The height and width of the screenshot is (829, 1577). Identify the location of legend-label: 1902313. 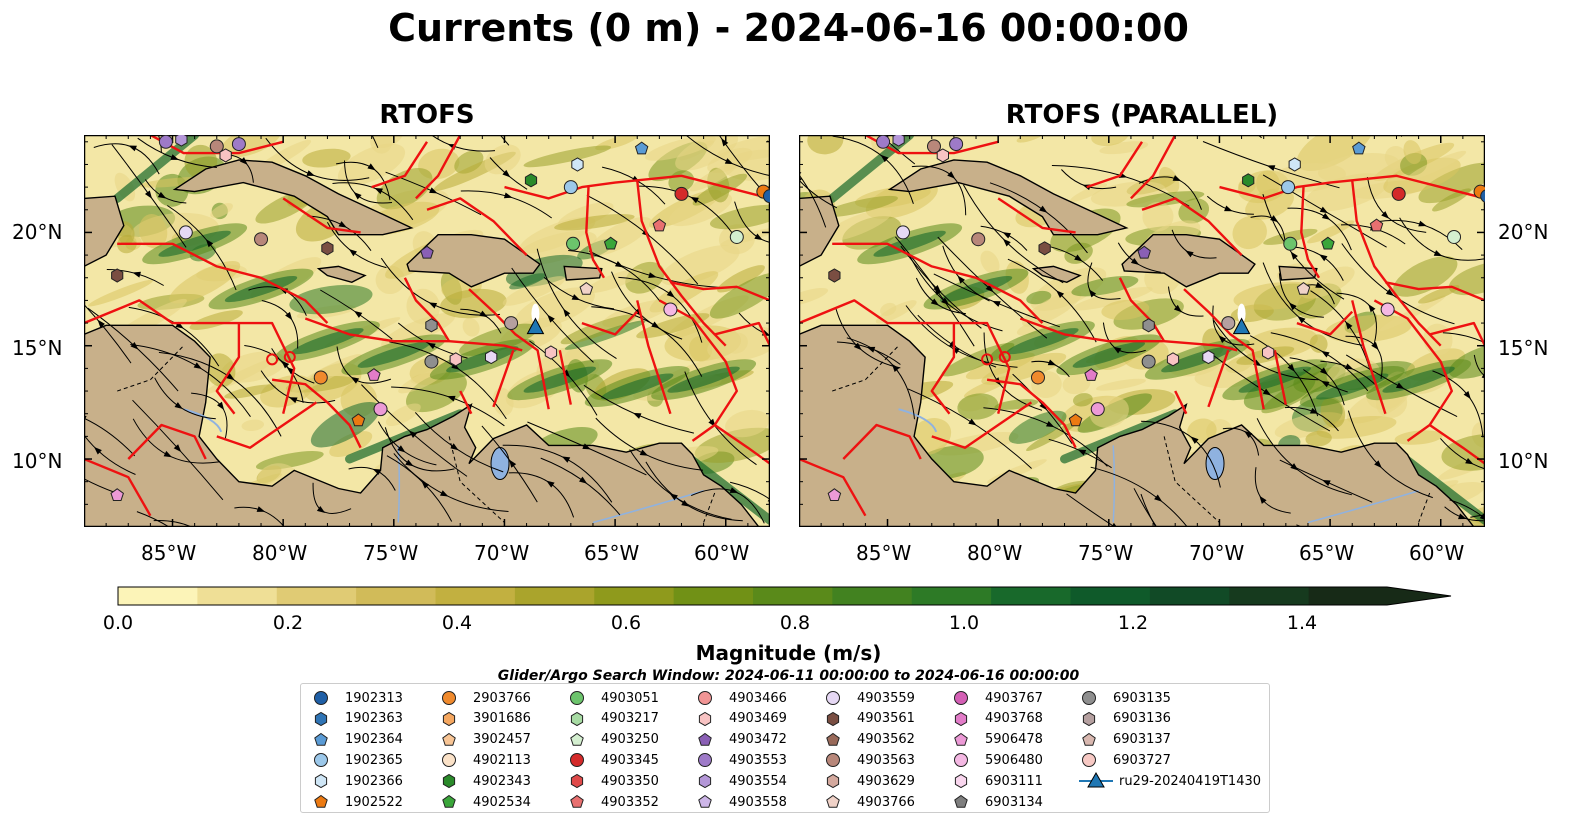
(374, 698).